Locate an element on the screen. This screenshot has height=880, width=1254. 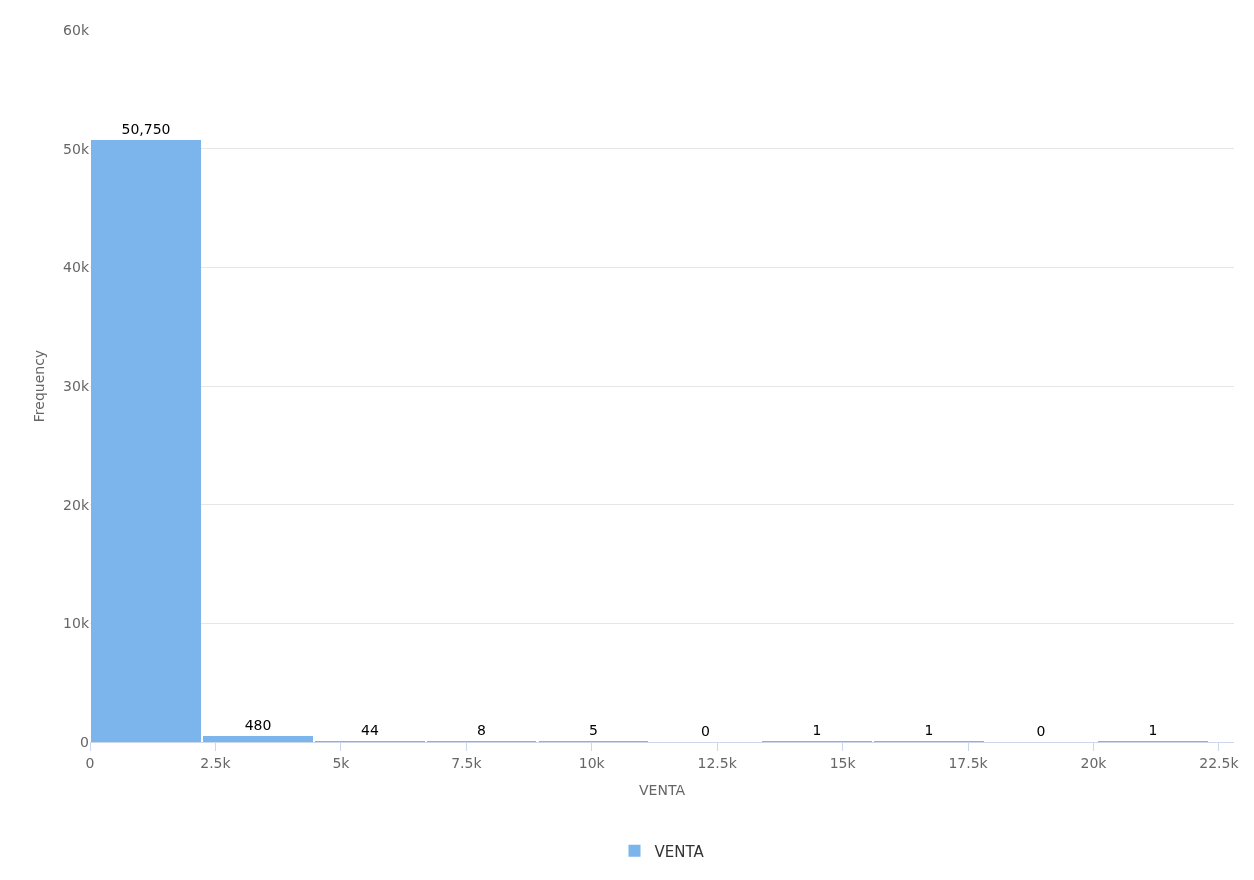
data-label: 480 is located at coordinates (258, 725).